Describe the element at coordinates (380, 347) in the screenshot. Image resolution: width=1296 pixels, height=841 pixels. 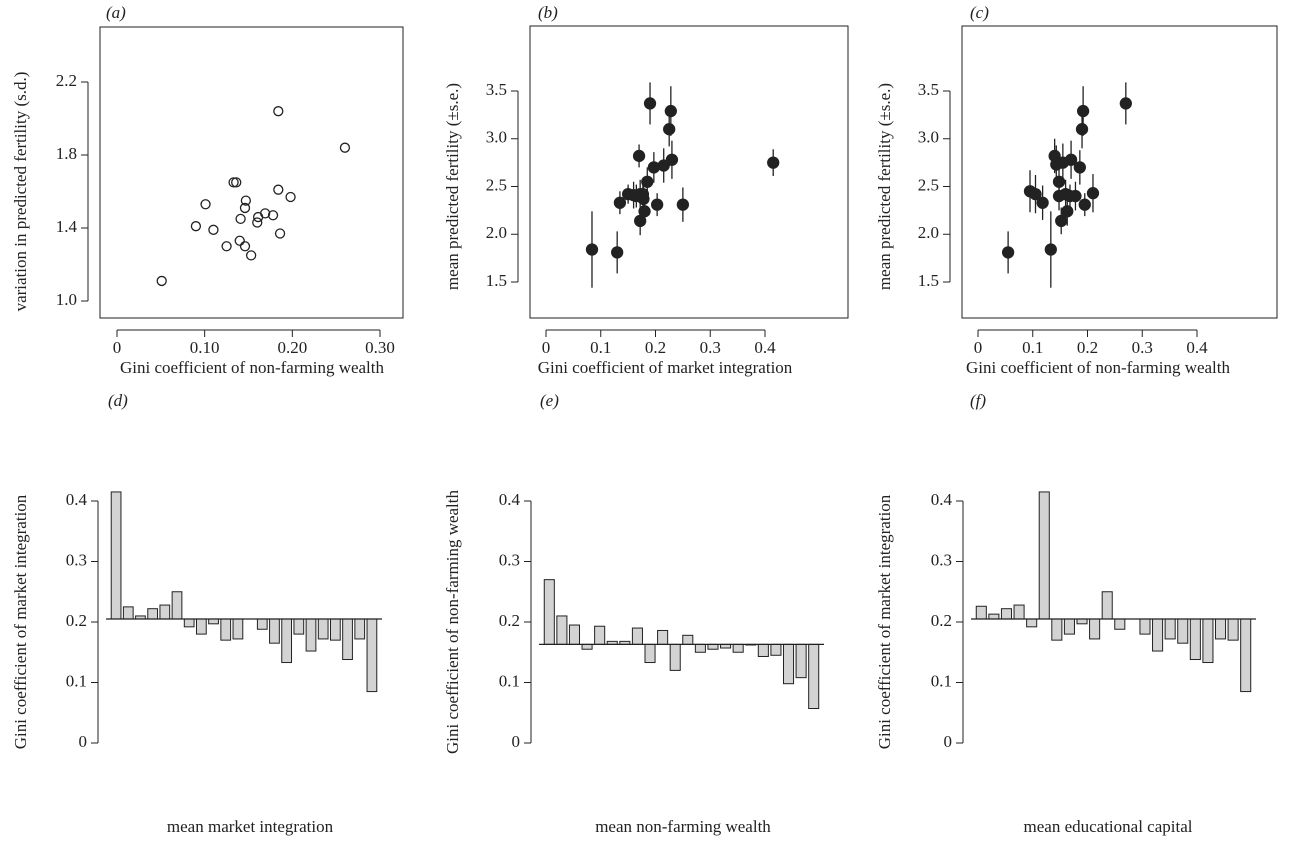
I see `x-tick-label: 0.30` at that location.